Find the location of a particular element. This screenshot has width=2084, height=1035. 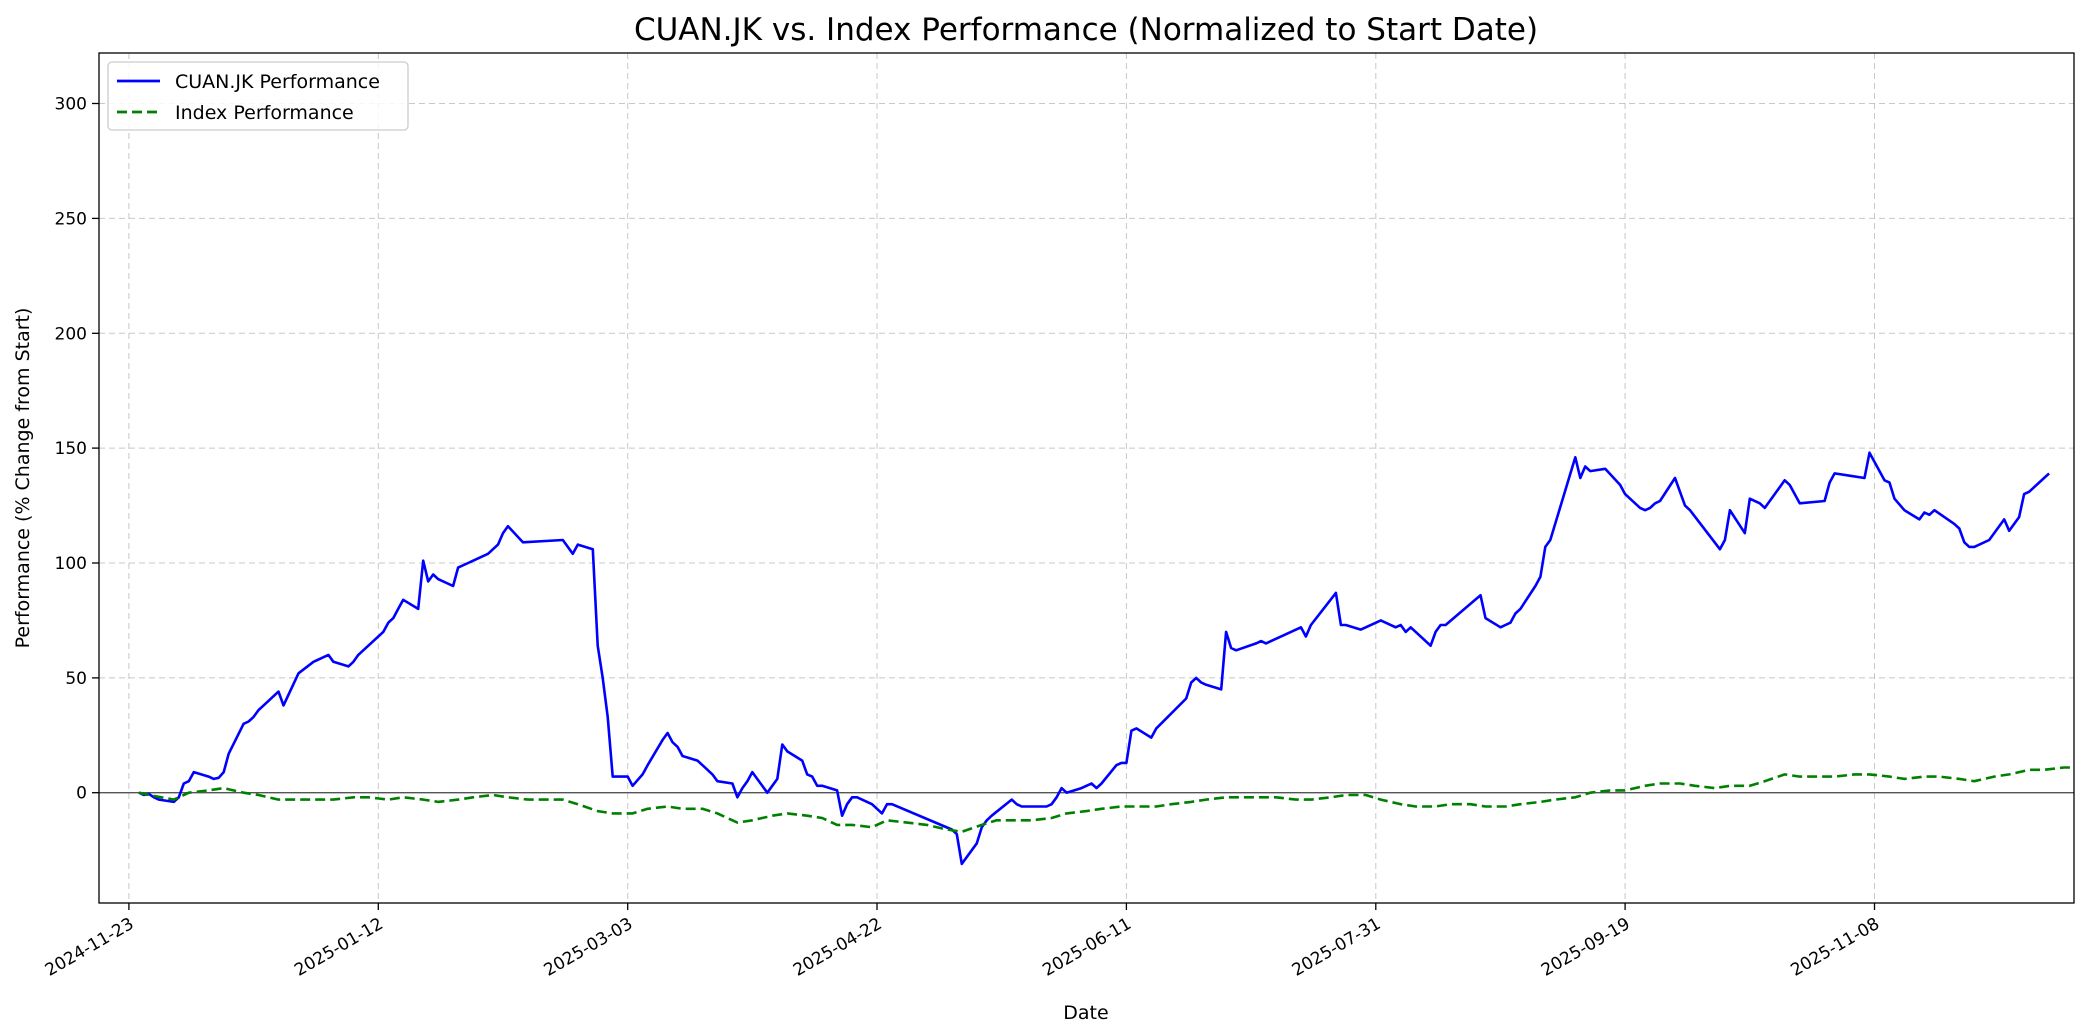

y-tick-label: 100 is located at coordinates (71, 564).